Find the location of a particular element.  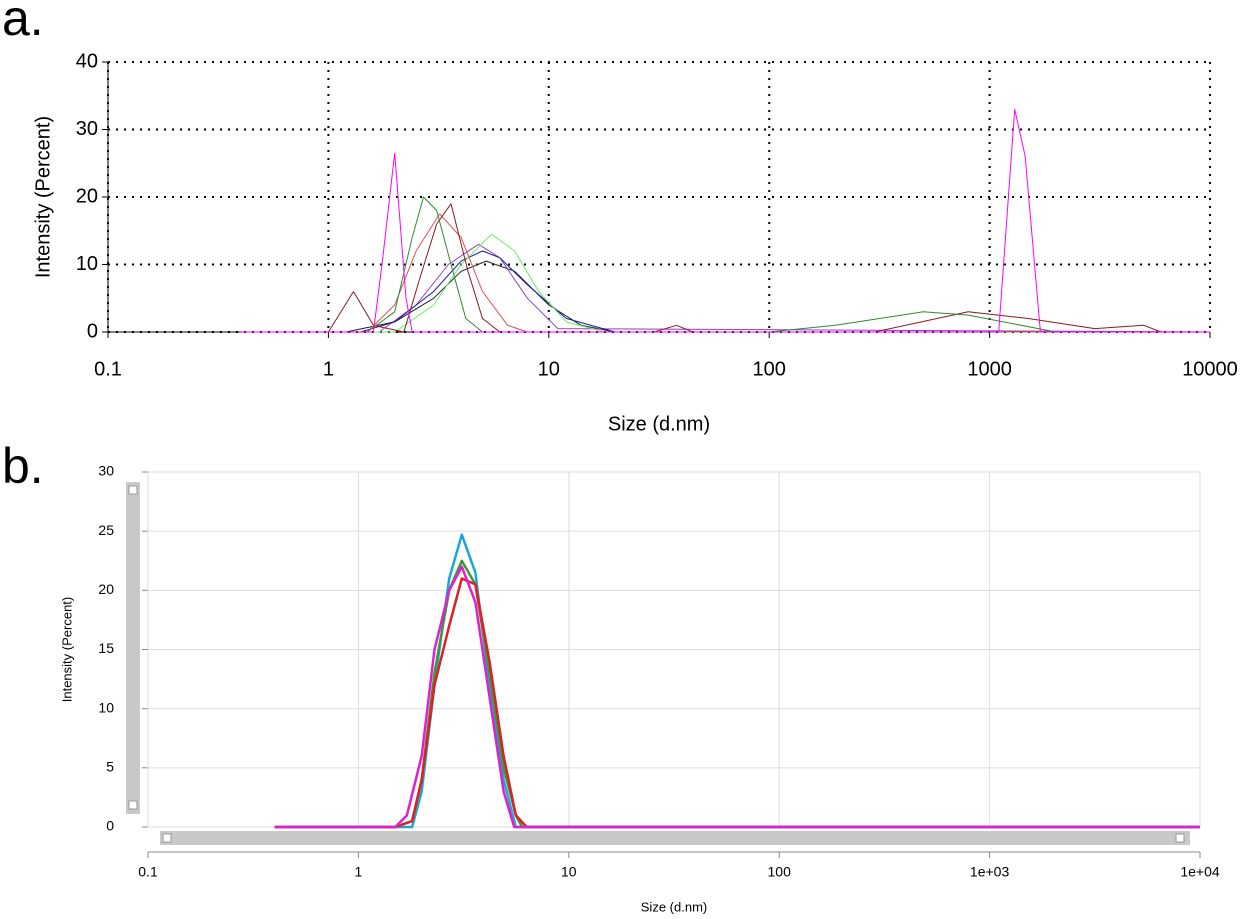

panel-label: b. is located at coordinates (23, 466).